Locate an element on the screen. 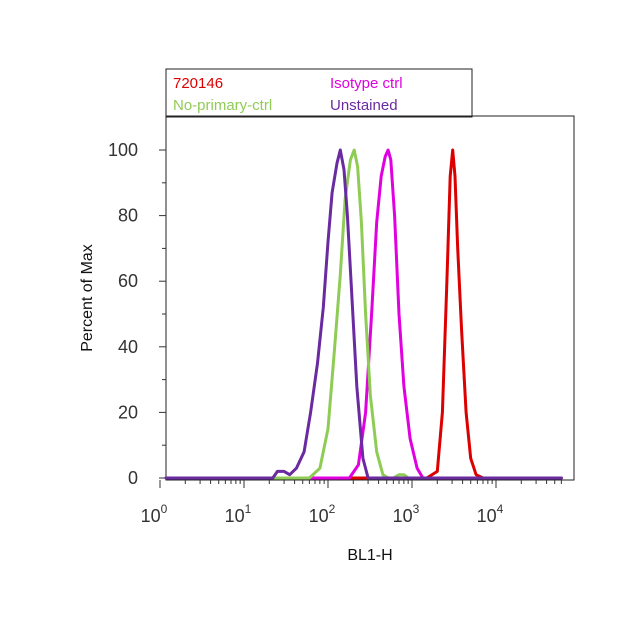  y-axis-title: Percent of Max is located at coordinates (87, 298).